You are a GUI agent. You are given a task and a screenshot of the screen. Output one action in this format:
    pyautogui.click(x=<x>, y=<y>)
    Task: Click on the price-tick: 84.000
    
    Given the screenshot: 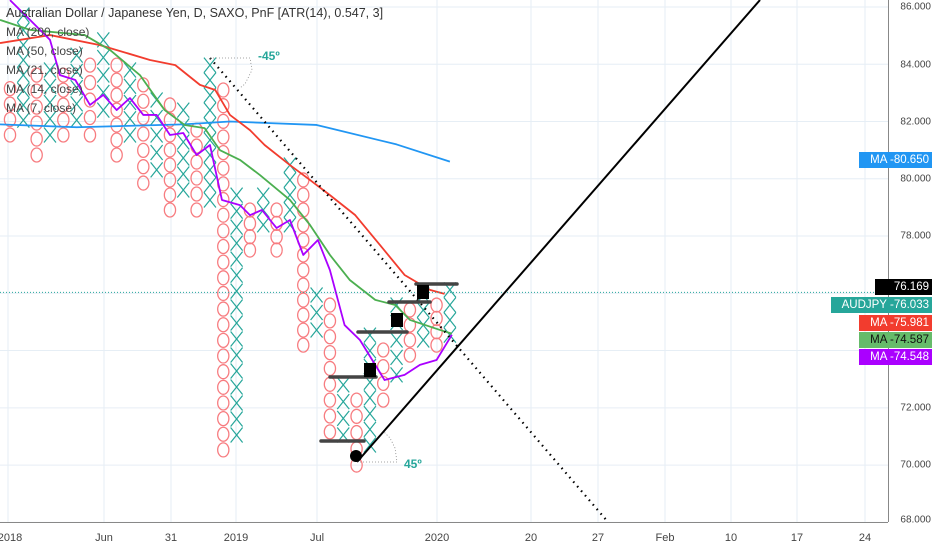 What is the action you would take?
    pyautogui.click(x=915, y=65)
    